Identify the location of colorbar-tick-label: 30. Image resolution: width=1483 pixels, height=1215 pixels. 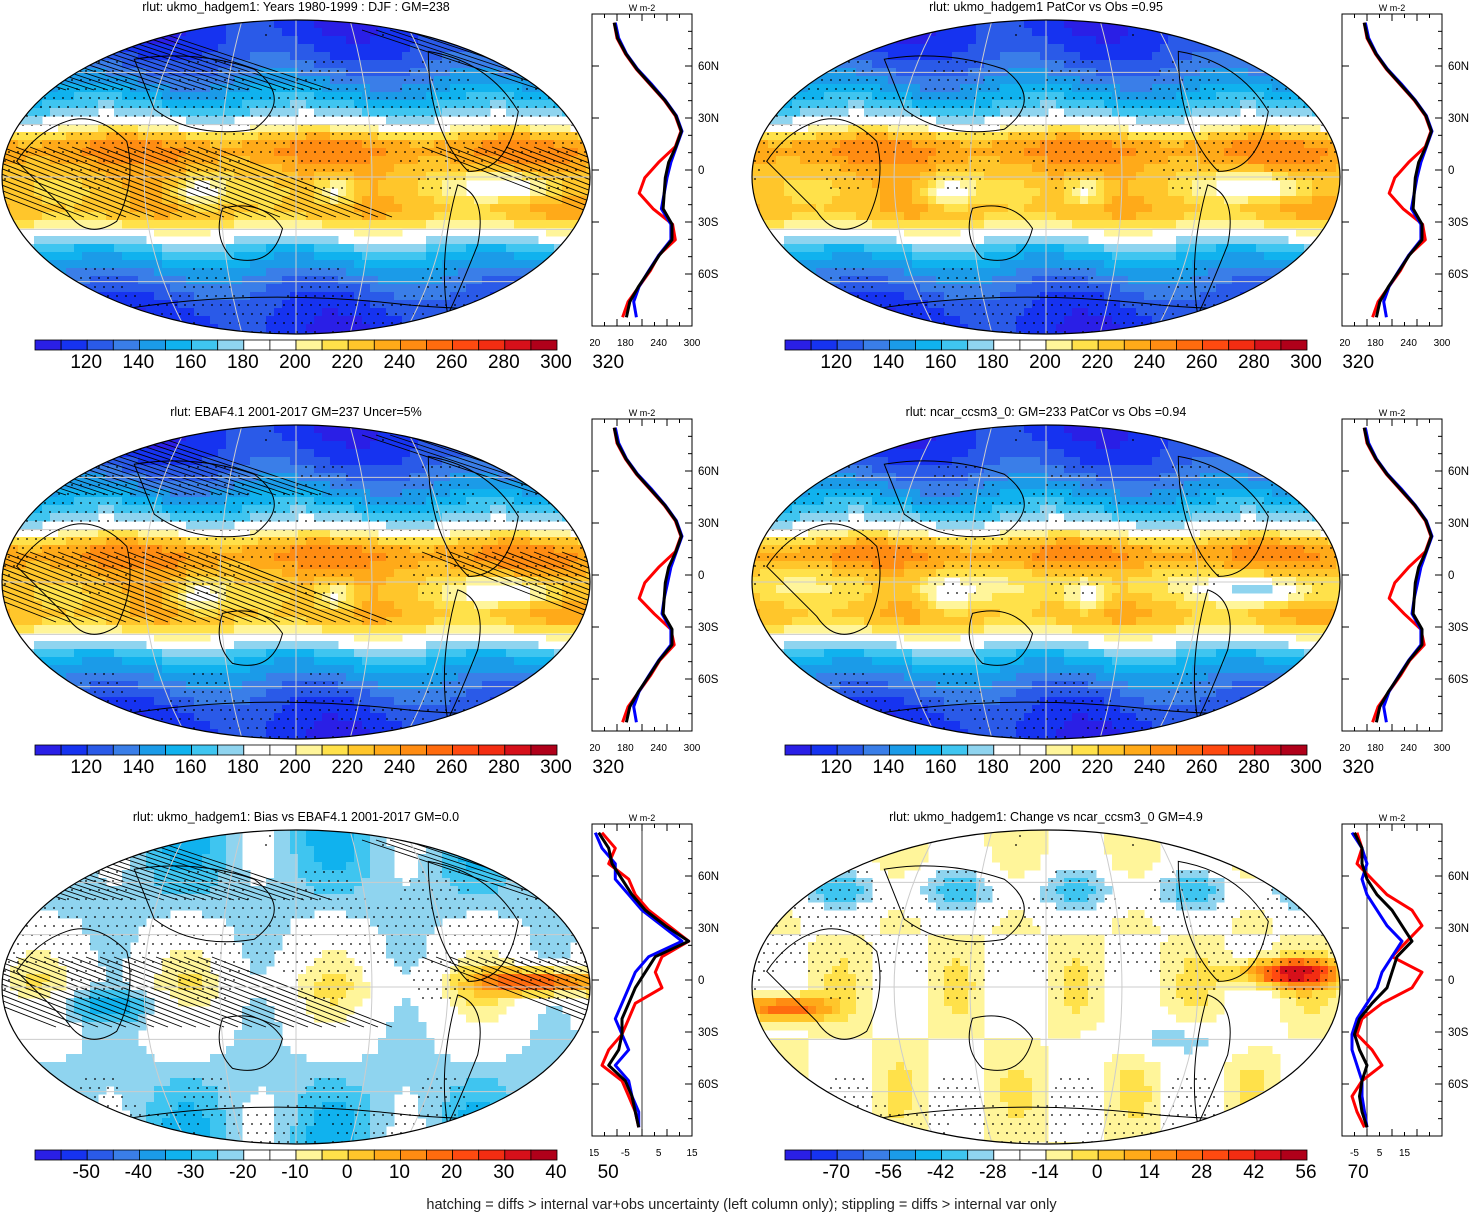
(503, 1173).